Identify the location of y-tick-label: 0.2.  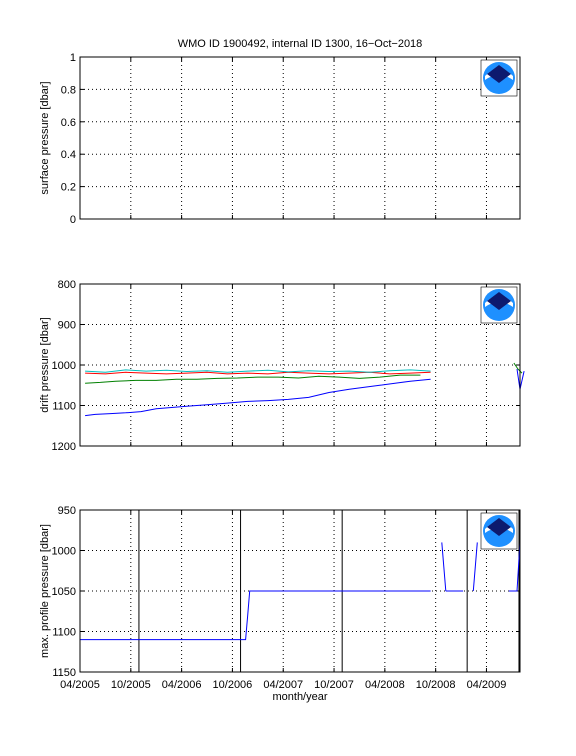
(68, 188).